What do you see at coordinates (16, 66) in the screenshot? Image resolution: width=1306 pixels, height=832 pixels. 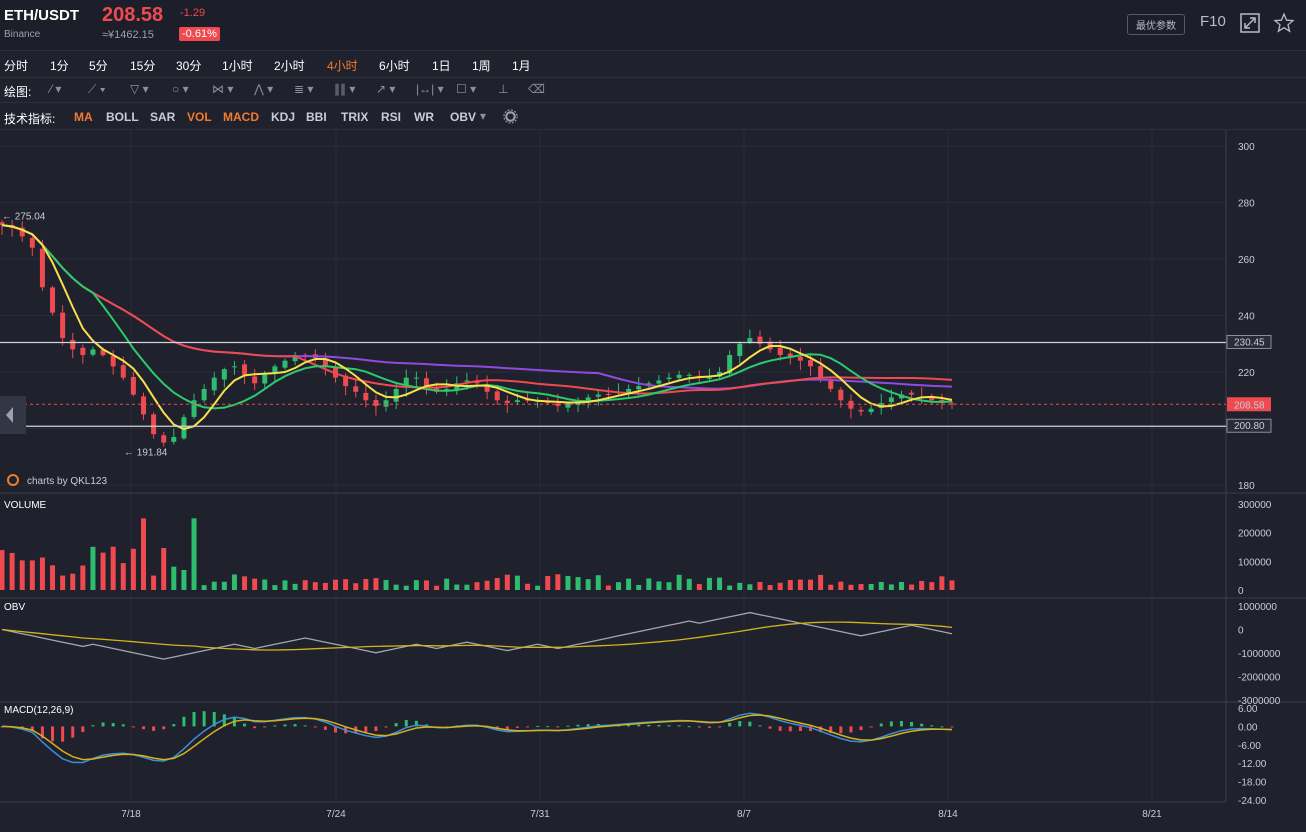 I see `timeframe-tab: 分时` at bounding box center [16, 66].